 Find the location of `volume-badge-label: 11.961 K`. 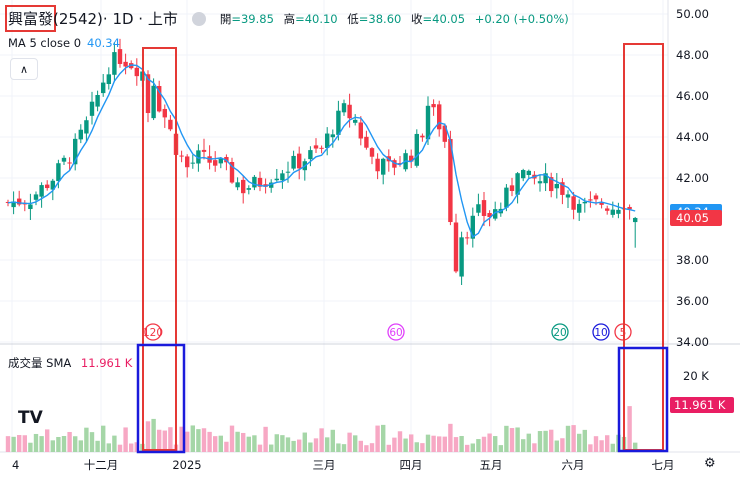

volume-badge-label: 11.961 K is located at coordinates (700, 405).